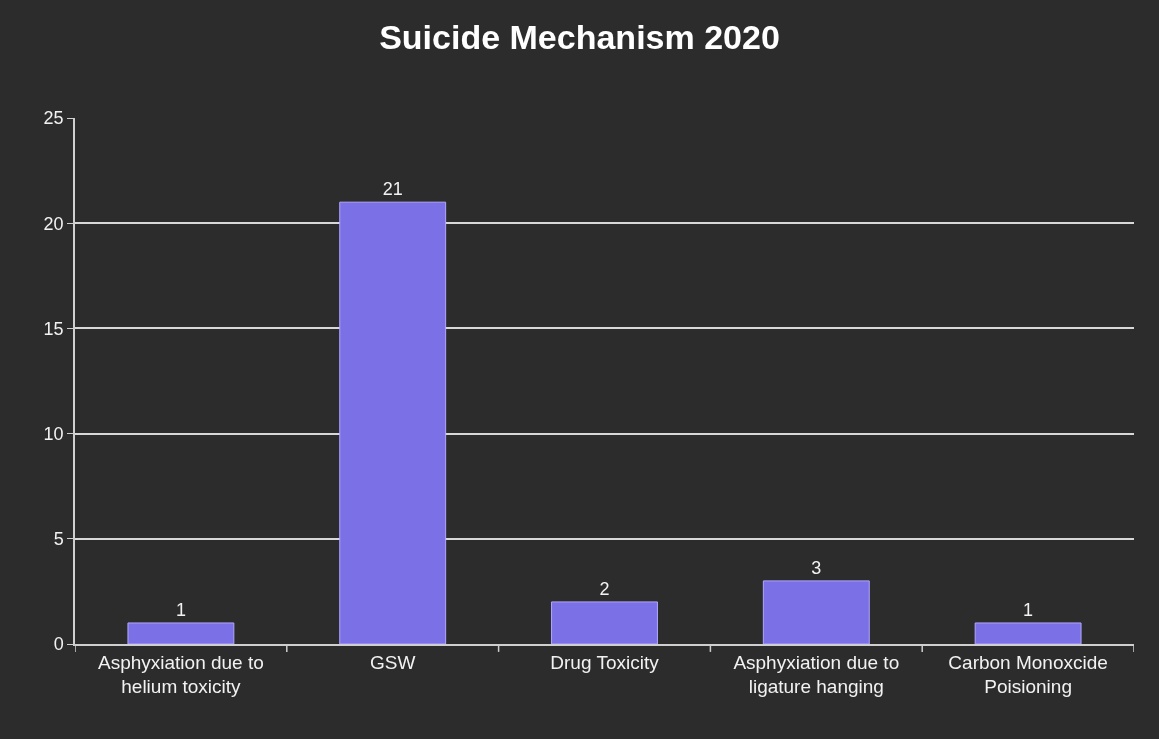 The height and width of the screenshot is (739, 1159). Describe the element at coordinates (53, 223) in the screenshot. I see `y-tick-label: 20` at that location.